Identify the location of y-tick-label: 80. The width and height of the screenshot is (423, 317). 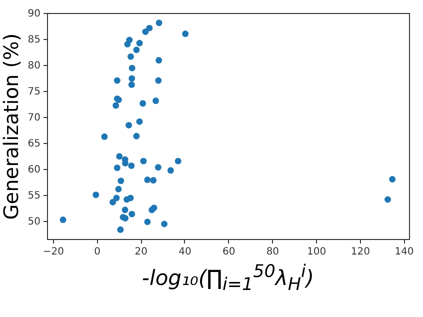
(34, 66).